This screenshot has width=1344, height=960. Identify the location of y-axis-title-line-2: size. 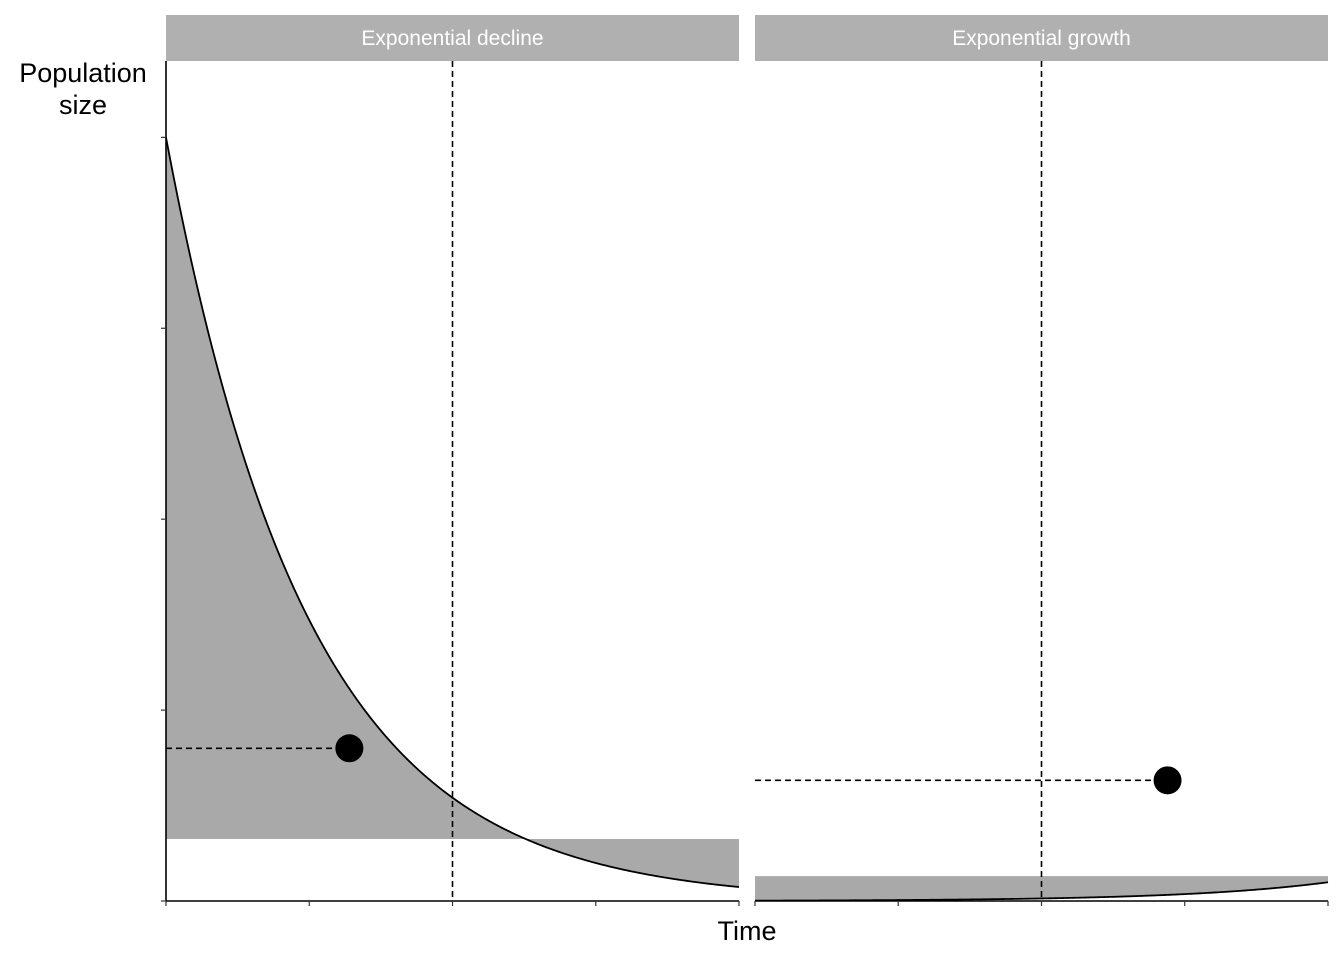
(83, 105).